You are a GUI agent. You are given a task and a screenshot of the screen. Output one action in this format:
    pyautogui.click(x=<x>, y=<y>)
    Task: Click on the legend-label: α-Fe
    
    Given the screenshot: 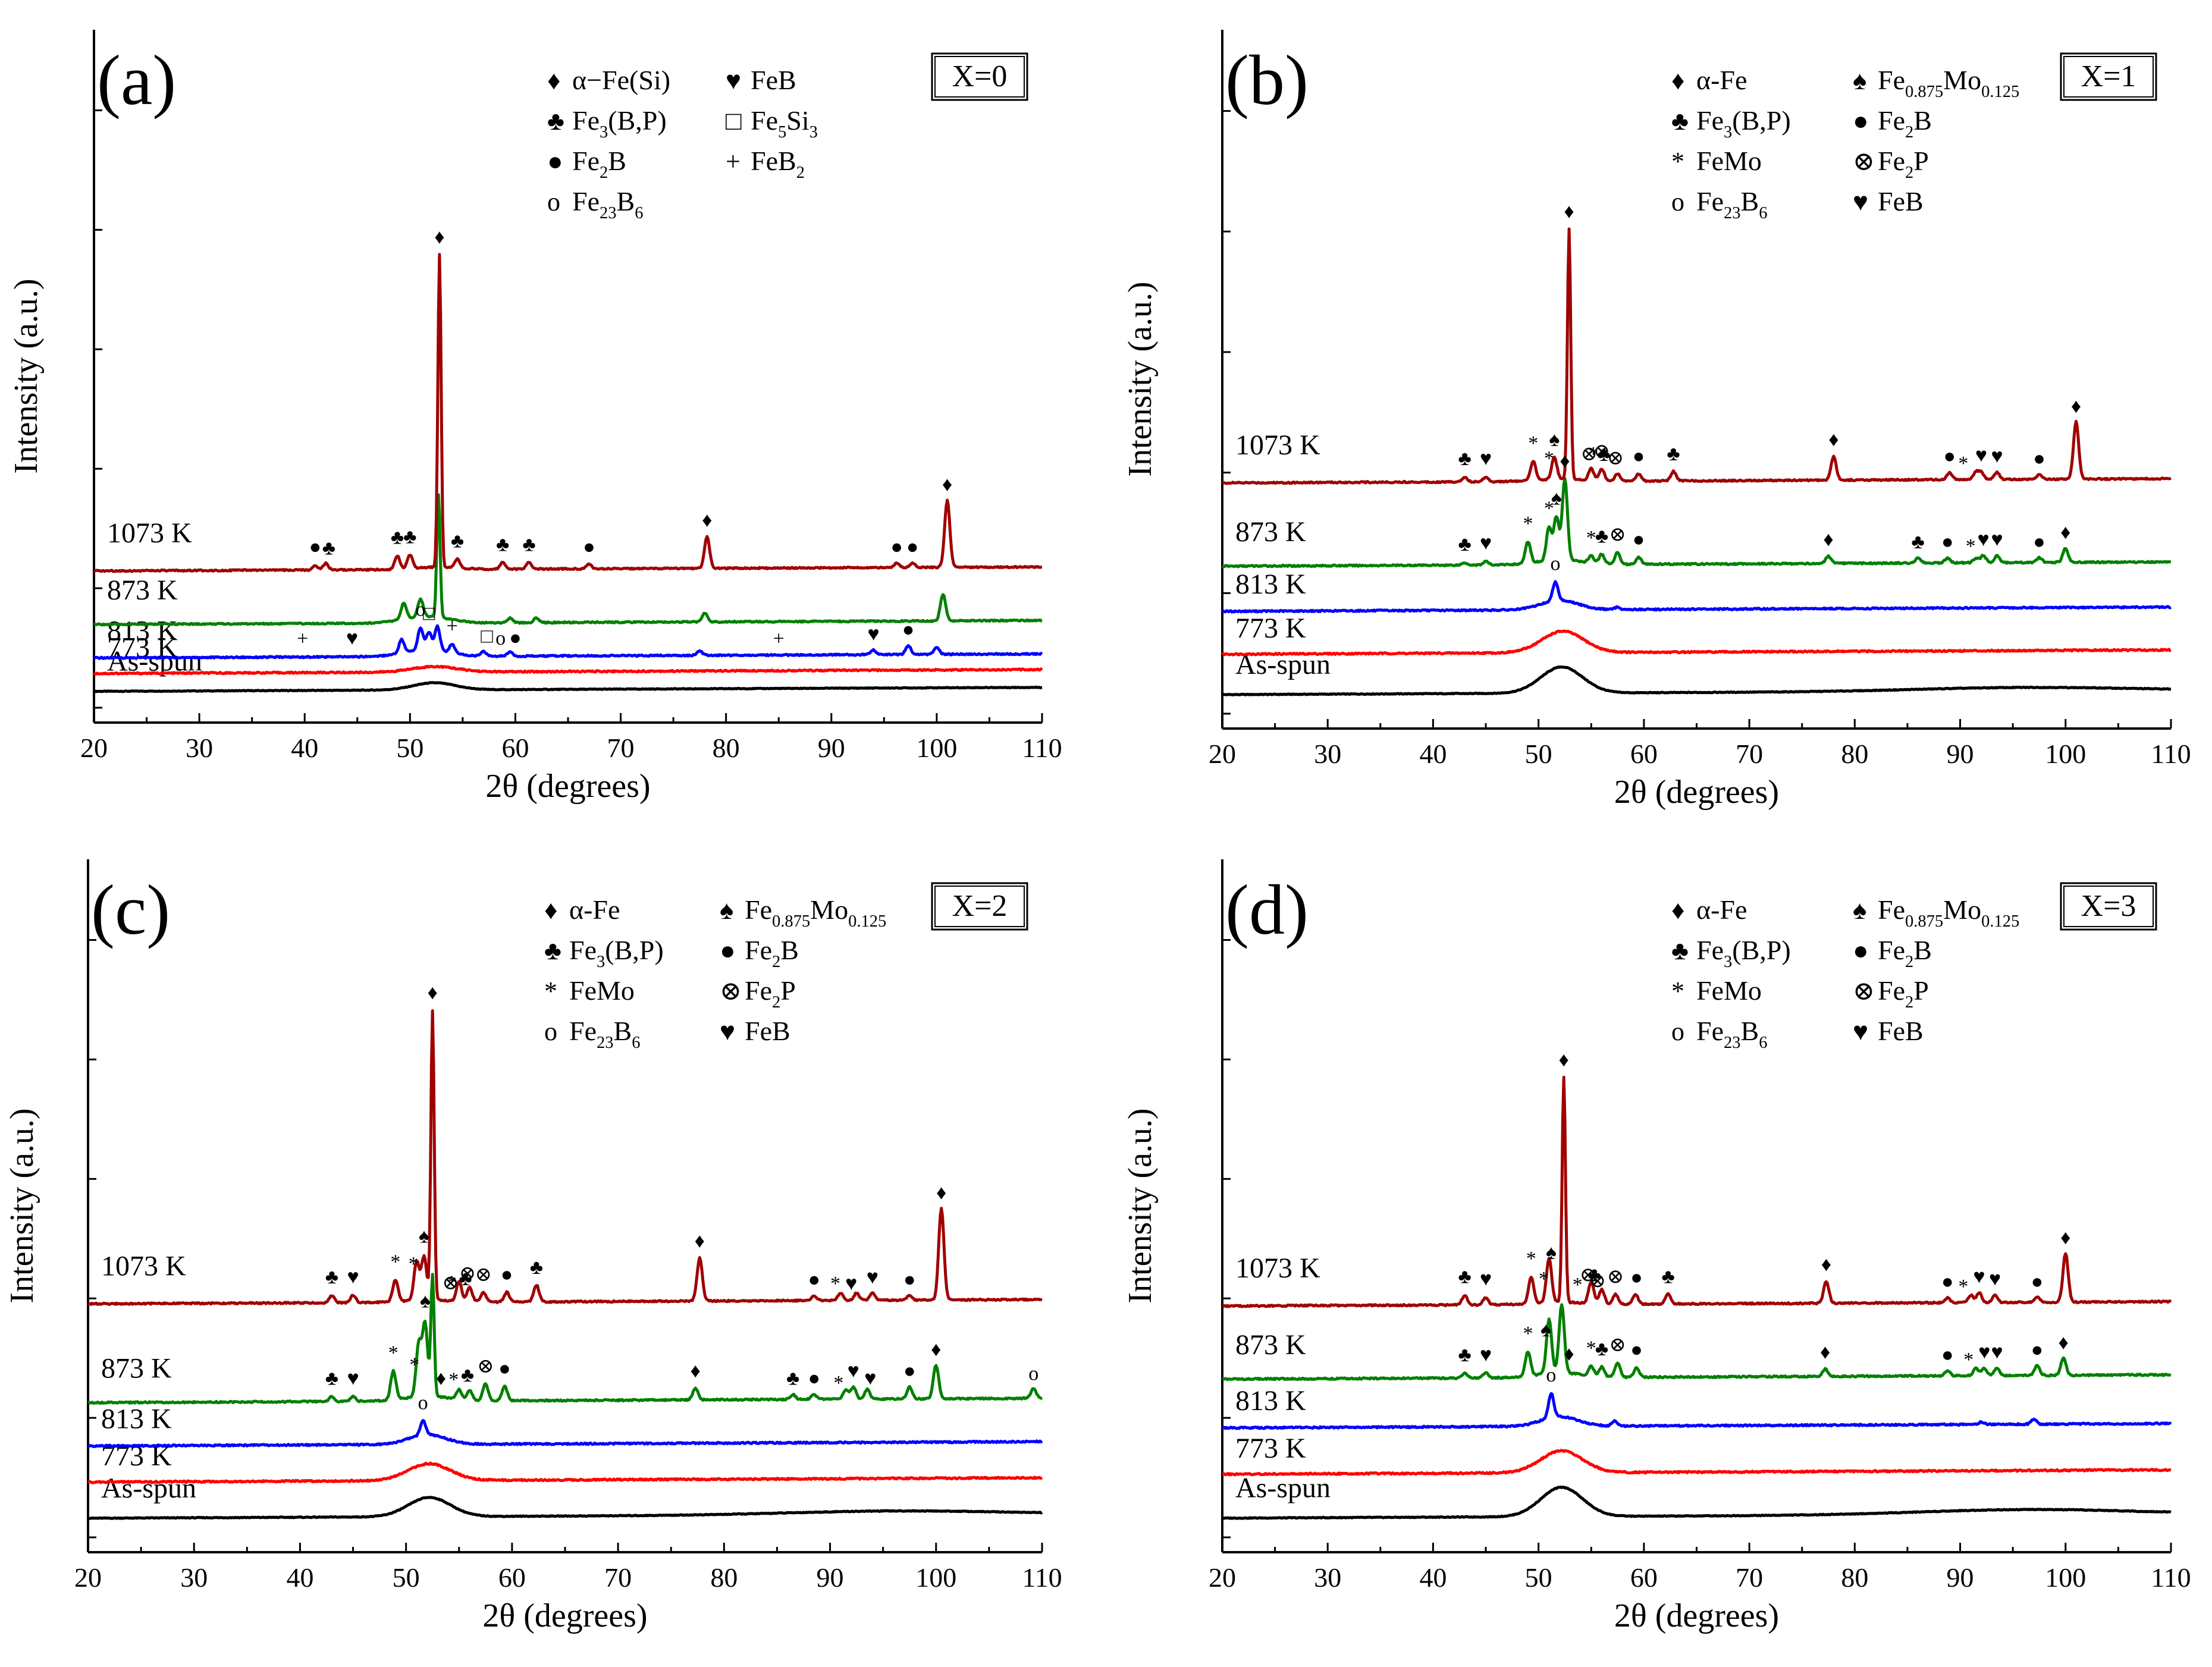 What is the action you would take?
    pyautogui.click(x=1721, y=80)
    